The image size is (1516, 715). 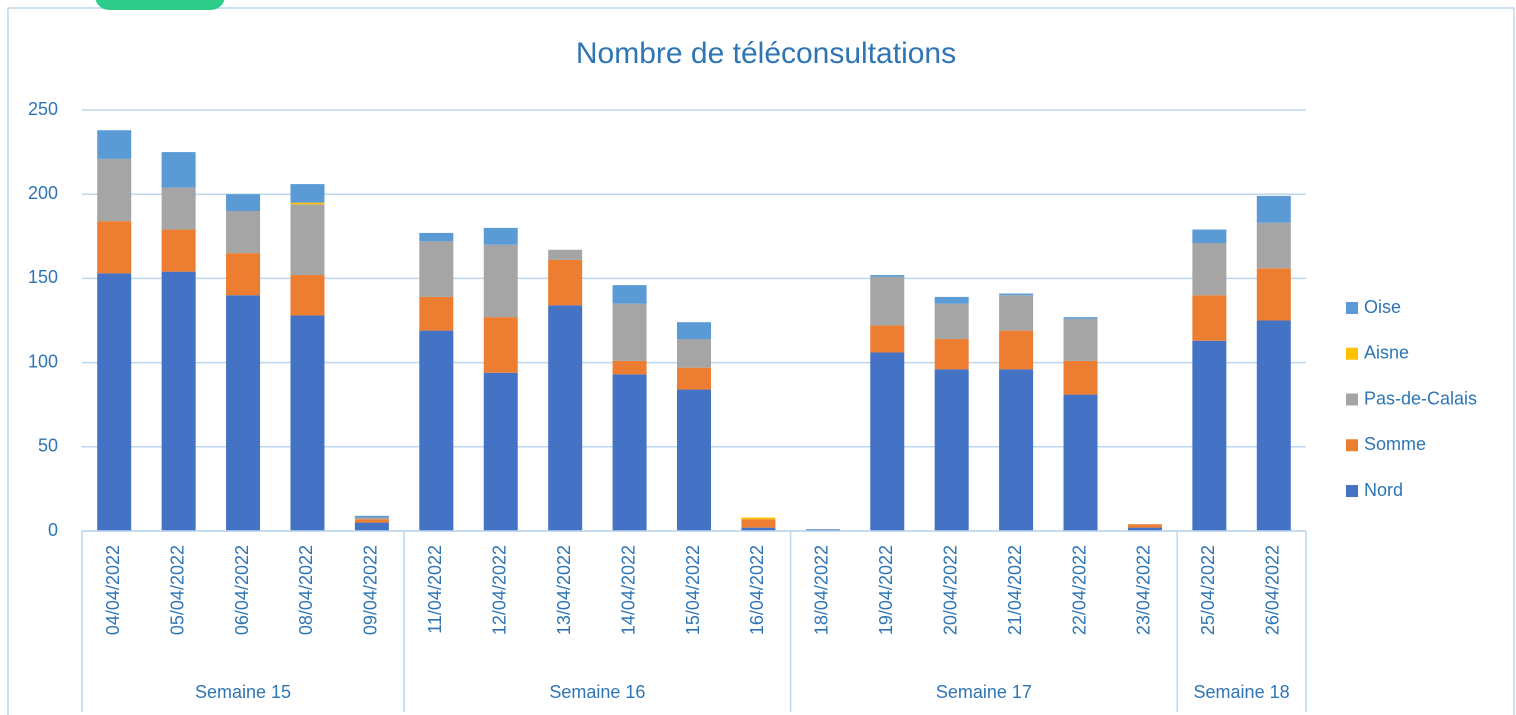 I want to click on x-tick-label: 05/04/2022, so click(x=177, y=590).